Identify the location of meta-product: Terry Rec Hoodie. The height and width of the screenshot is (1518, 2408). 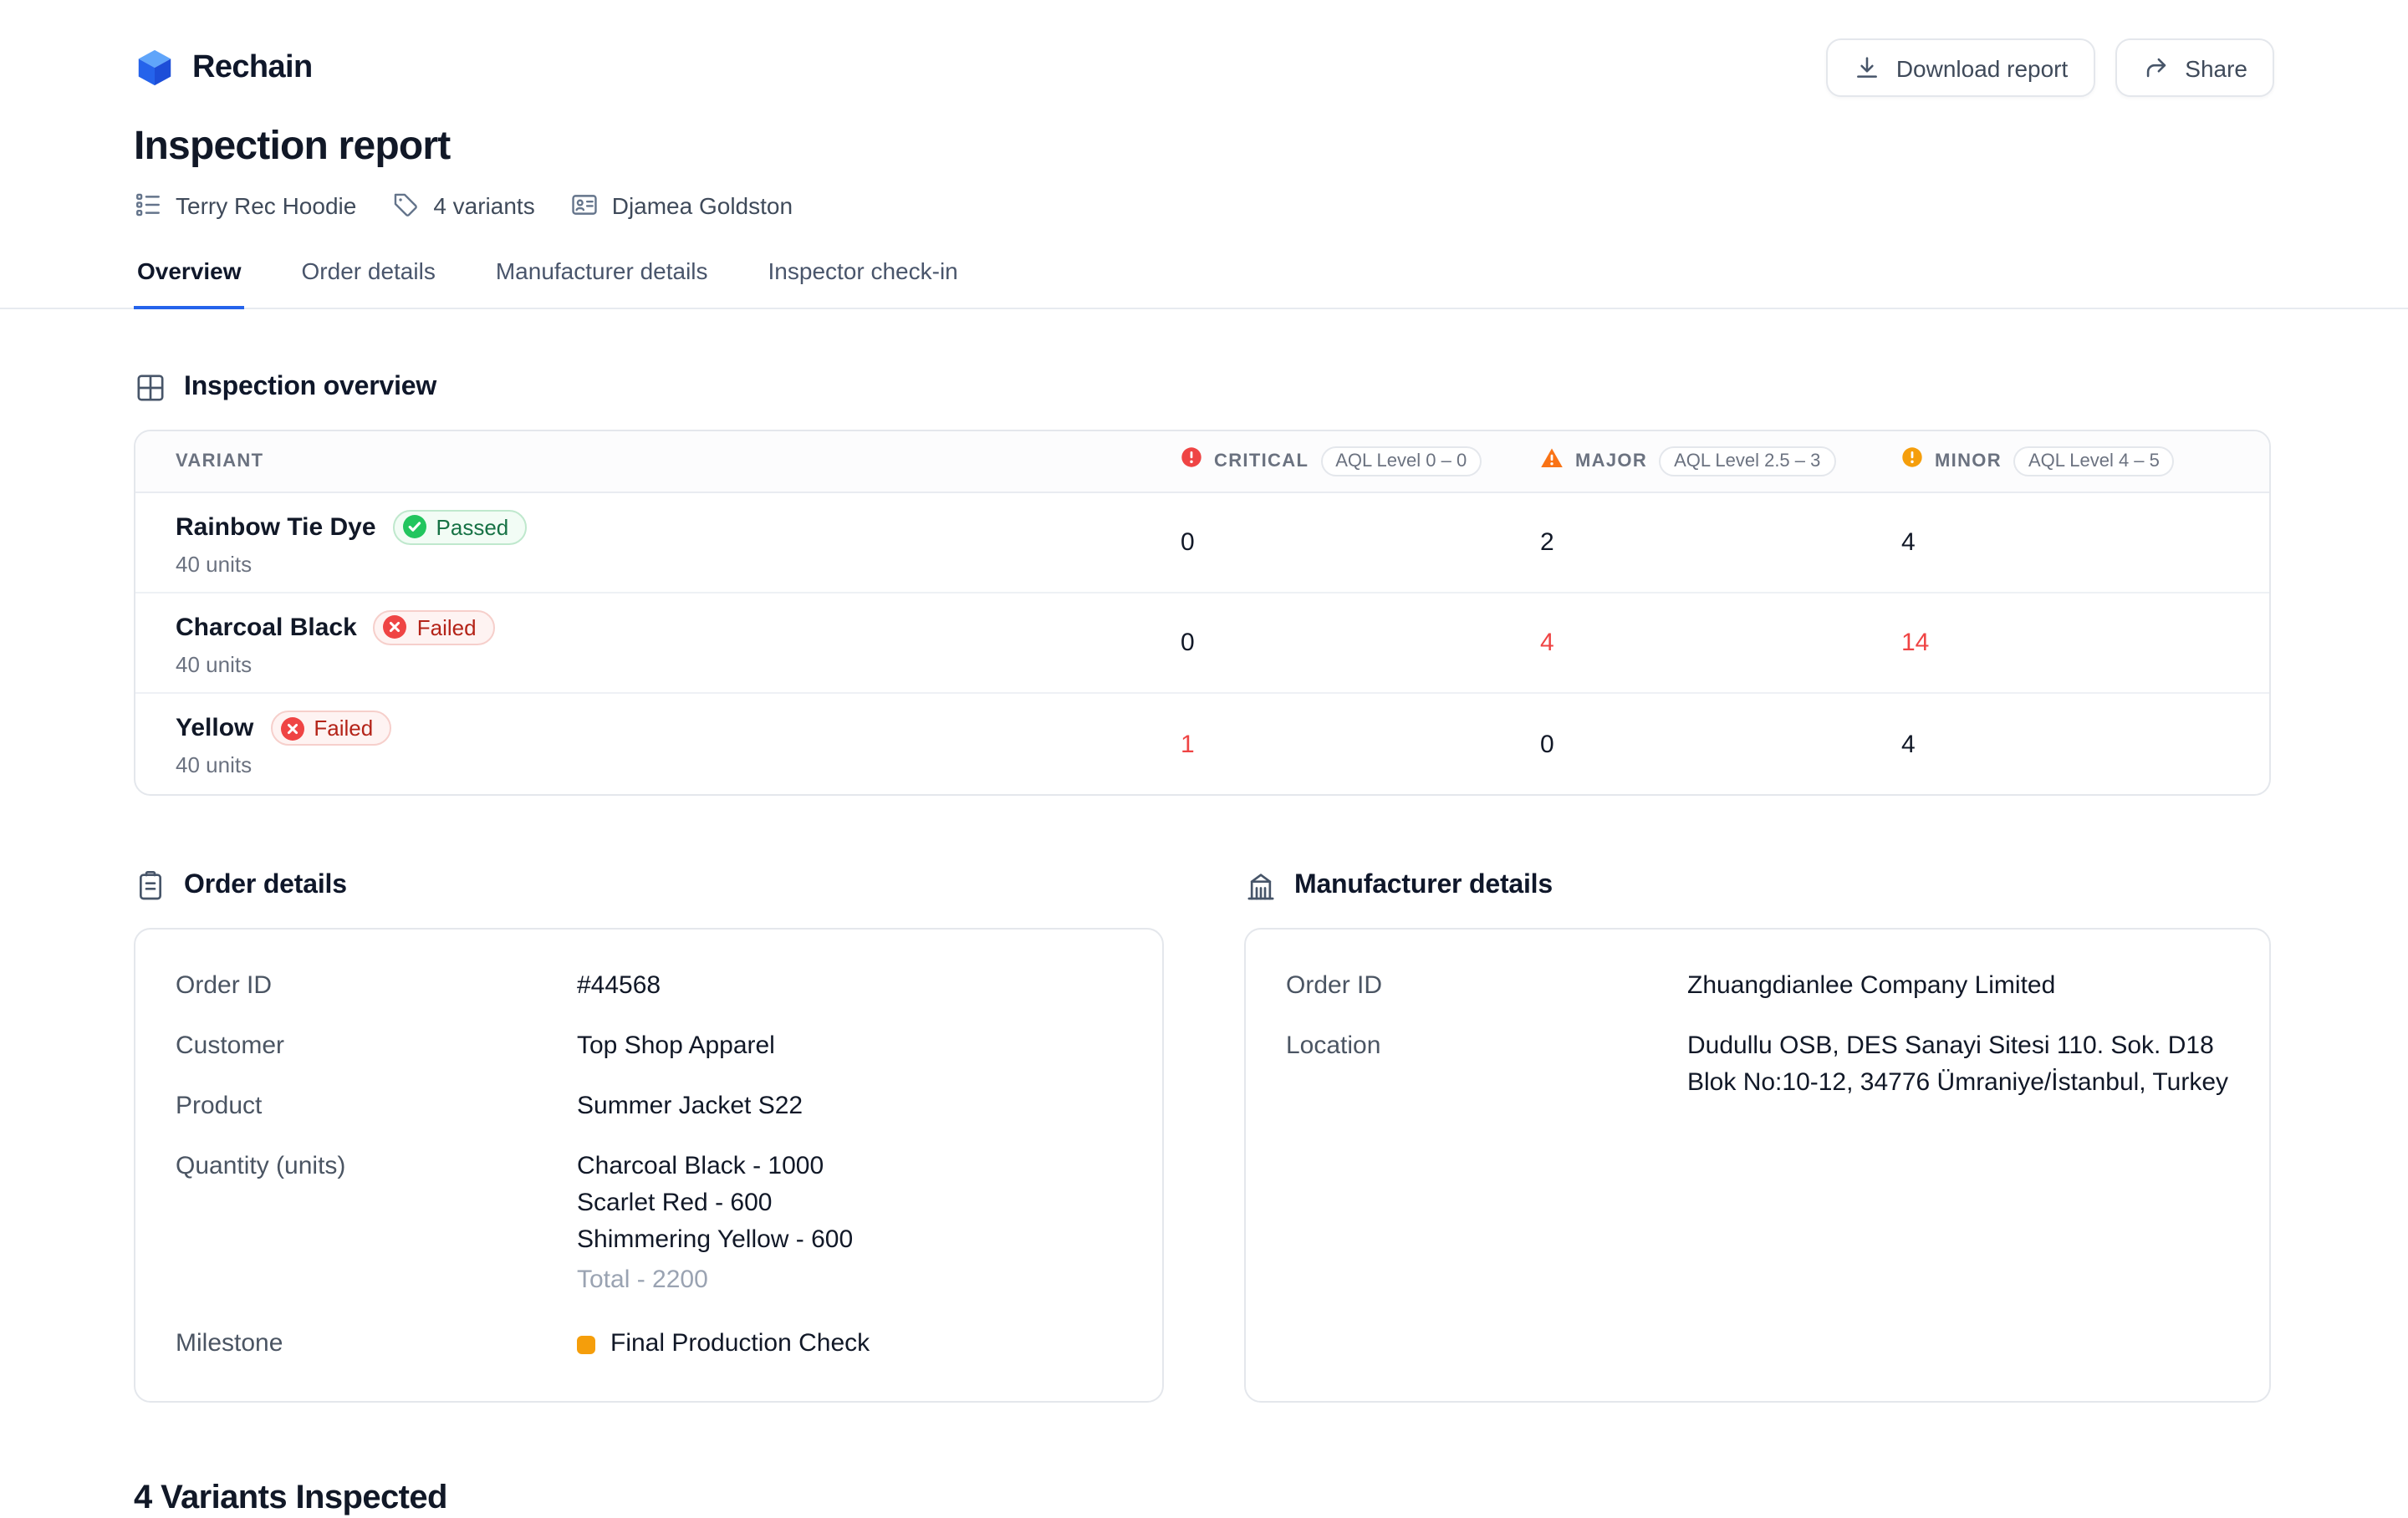
(245, 205).